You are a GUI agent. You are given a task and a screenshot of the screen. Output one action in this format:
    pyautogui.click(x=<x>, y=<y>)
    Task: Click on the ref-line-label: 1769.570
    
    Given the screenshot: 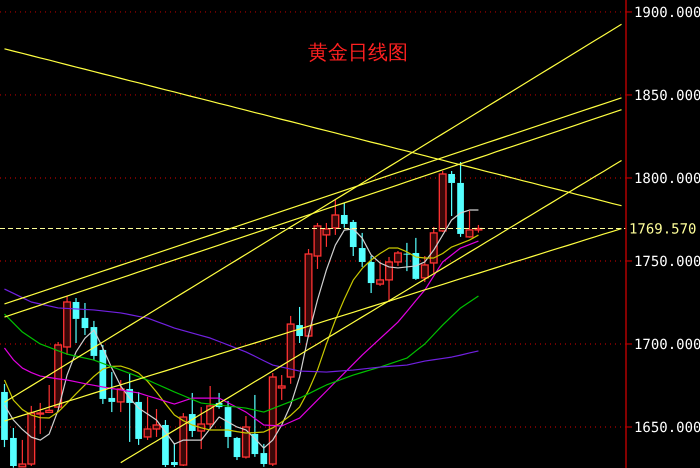 What is the action you would take?
    pyautogui.click(x=662, y=229)
    